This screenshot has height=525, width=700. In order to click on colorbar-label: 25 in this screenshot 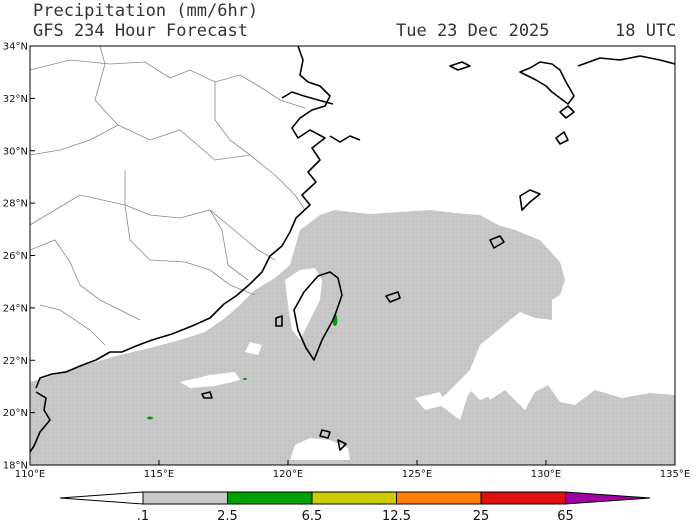, I will do `click(481, 516)`.